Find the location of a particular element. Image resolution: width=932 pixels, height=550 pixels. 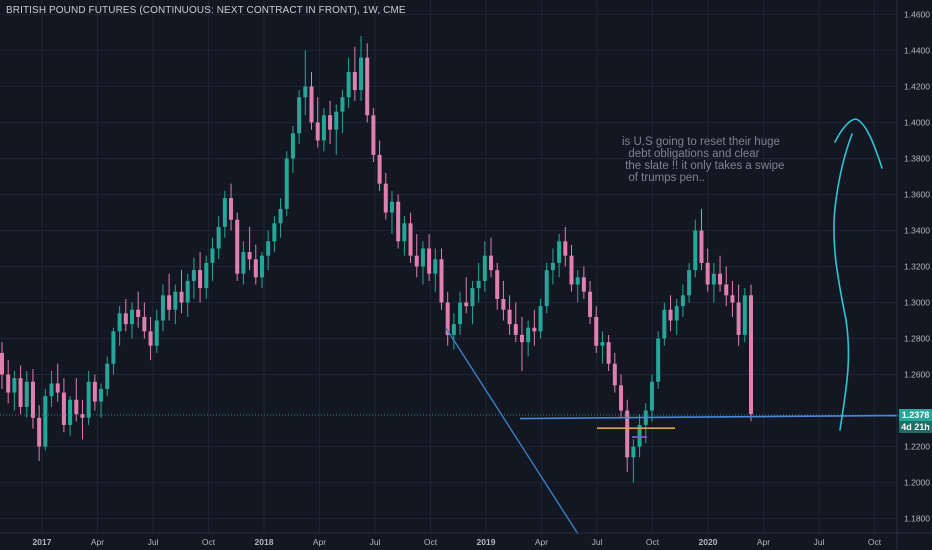

price-tick-label: 1.3400 is located at coordinates (917, 230).